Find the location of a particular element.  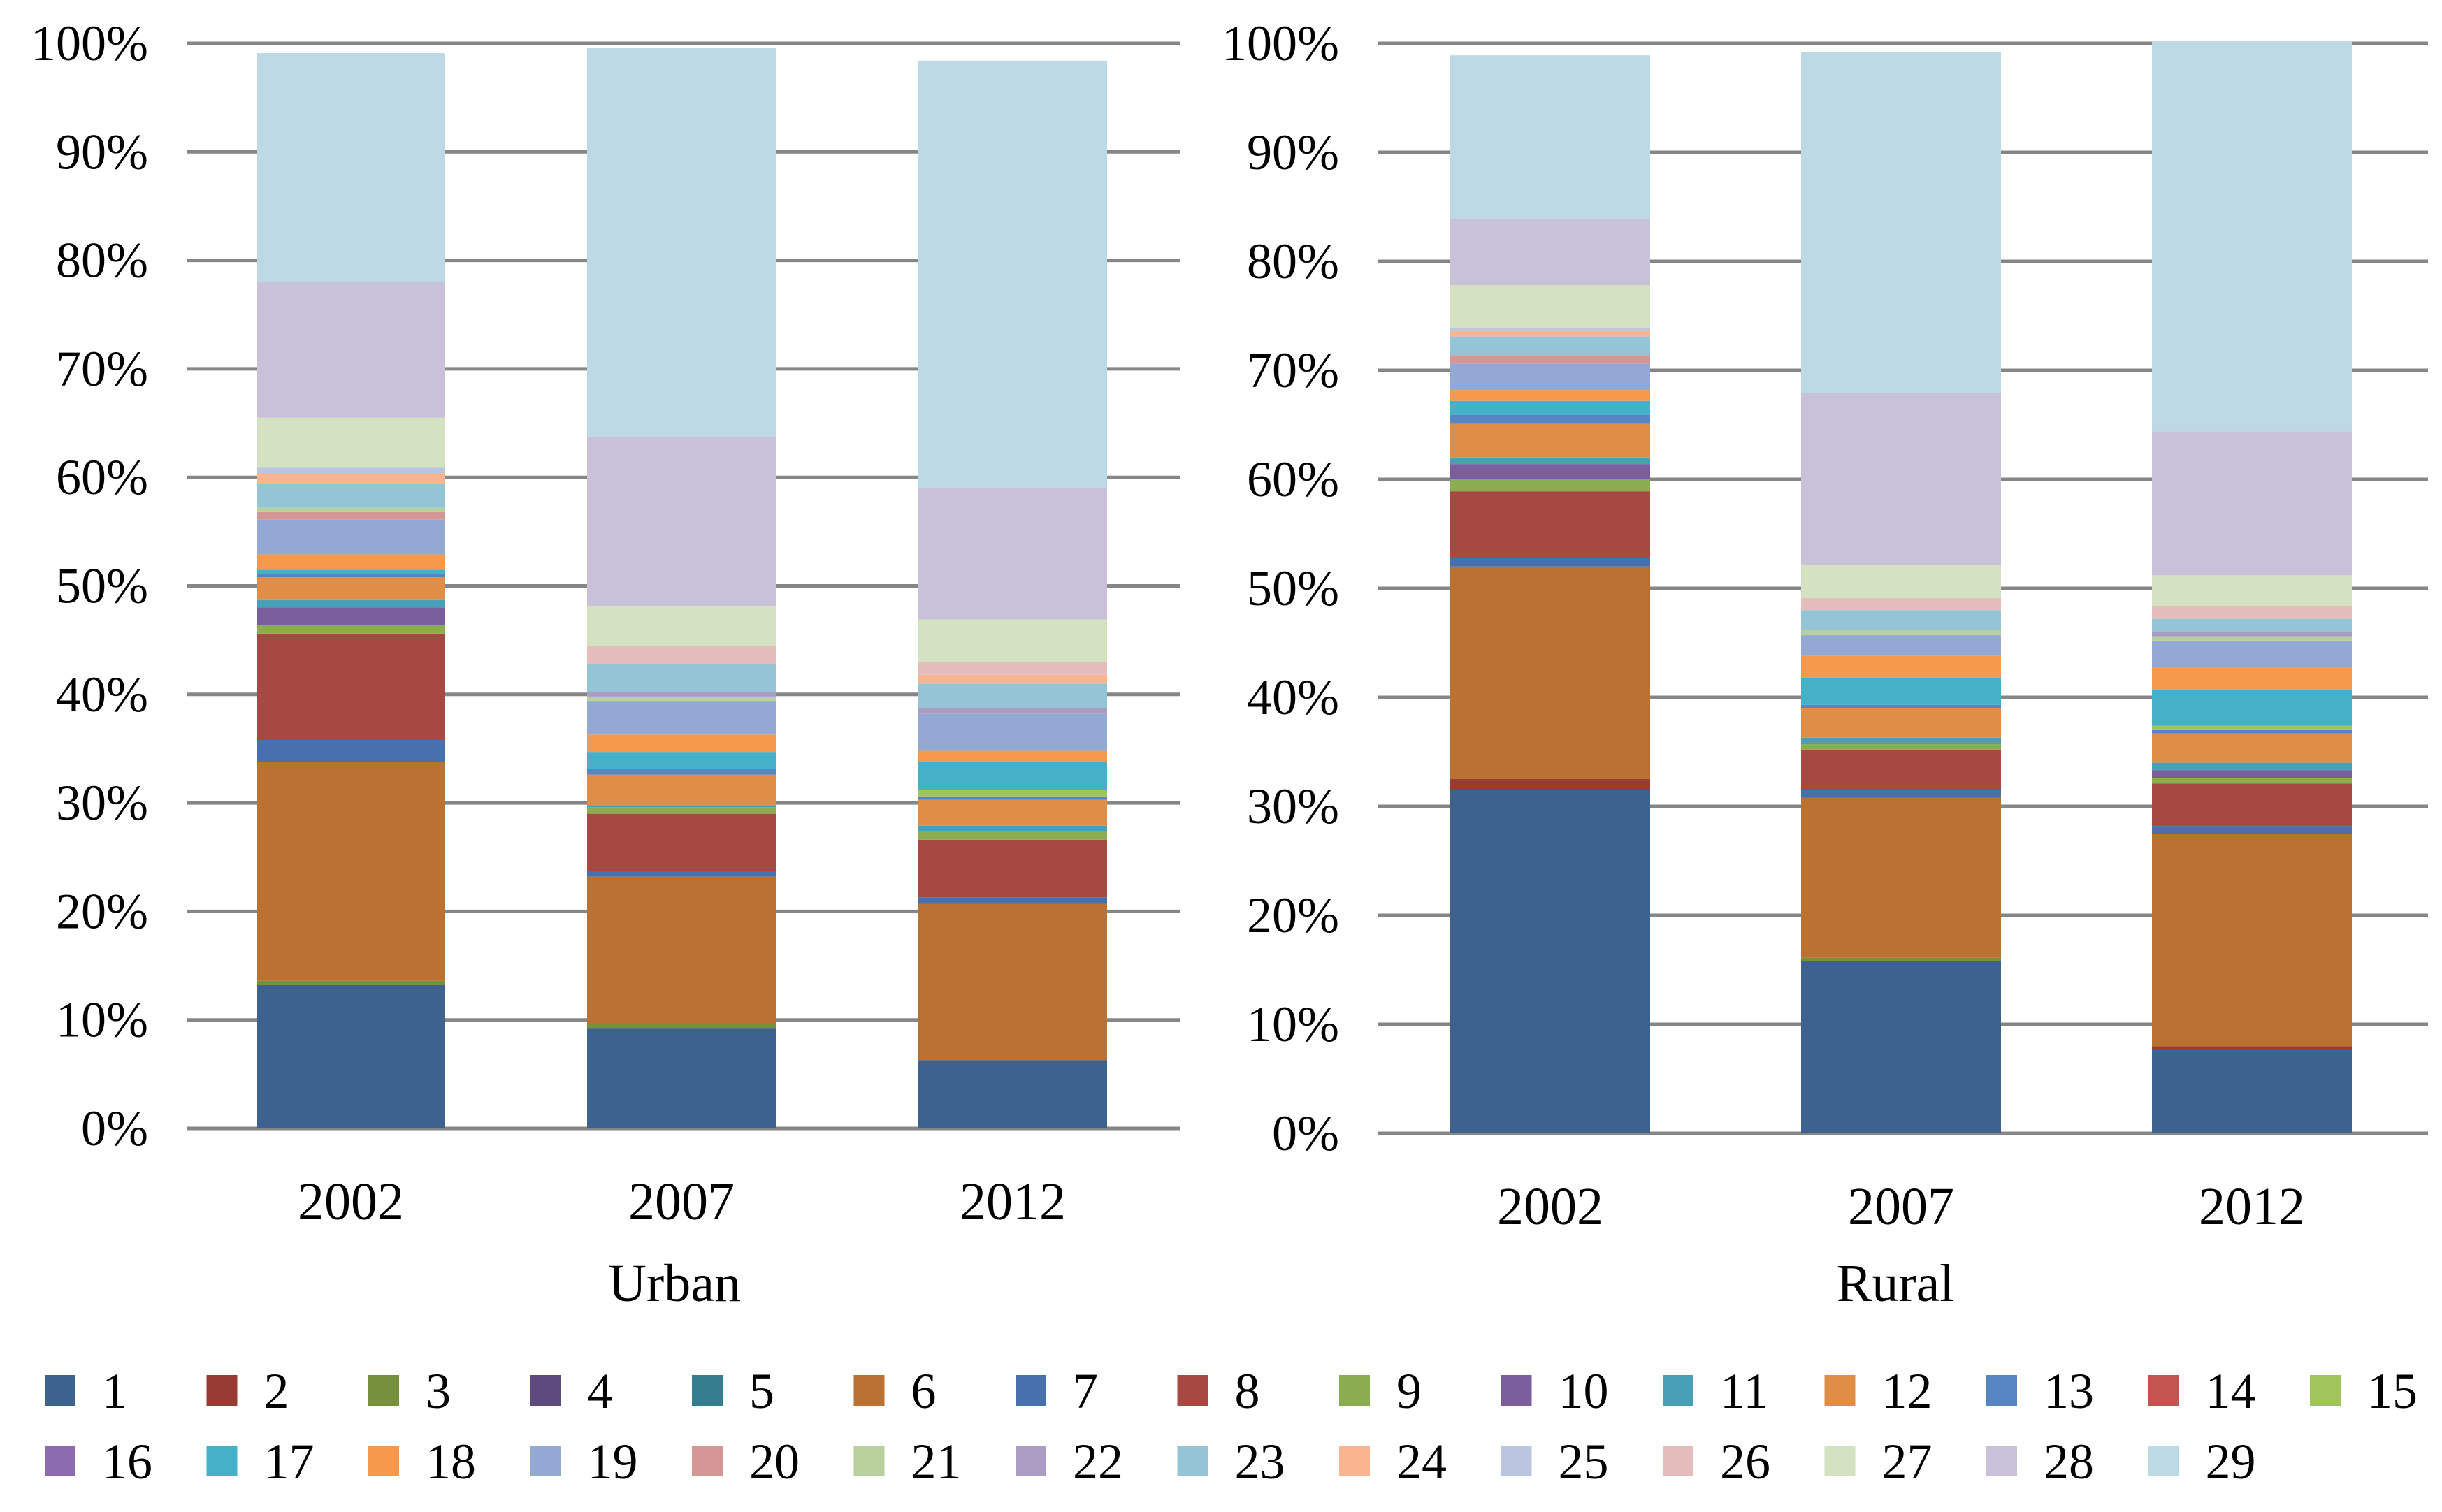

legend-item: 21 is located at coordinates (907, 1462).